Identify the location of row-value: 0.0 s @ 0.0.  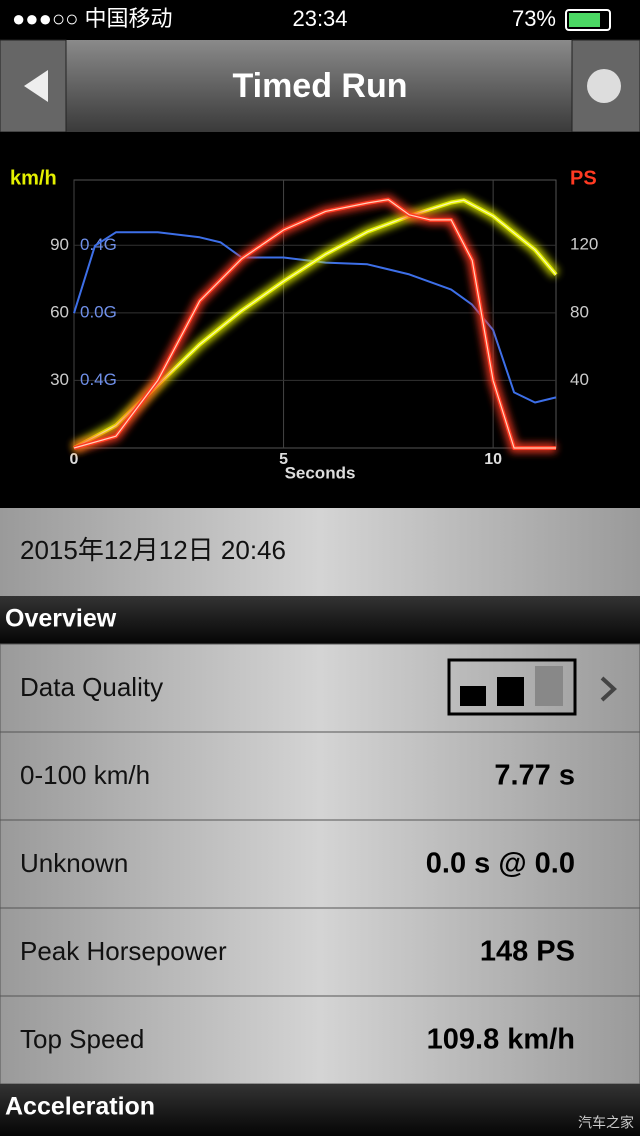
(500, 864).